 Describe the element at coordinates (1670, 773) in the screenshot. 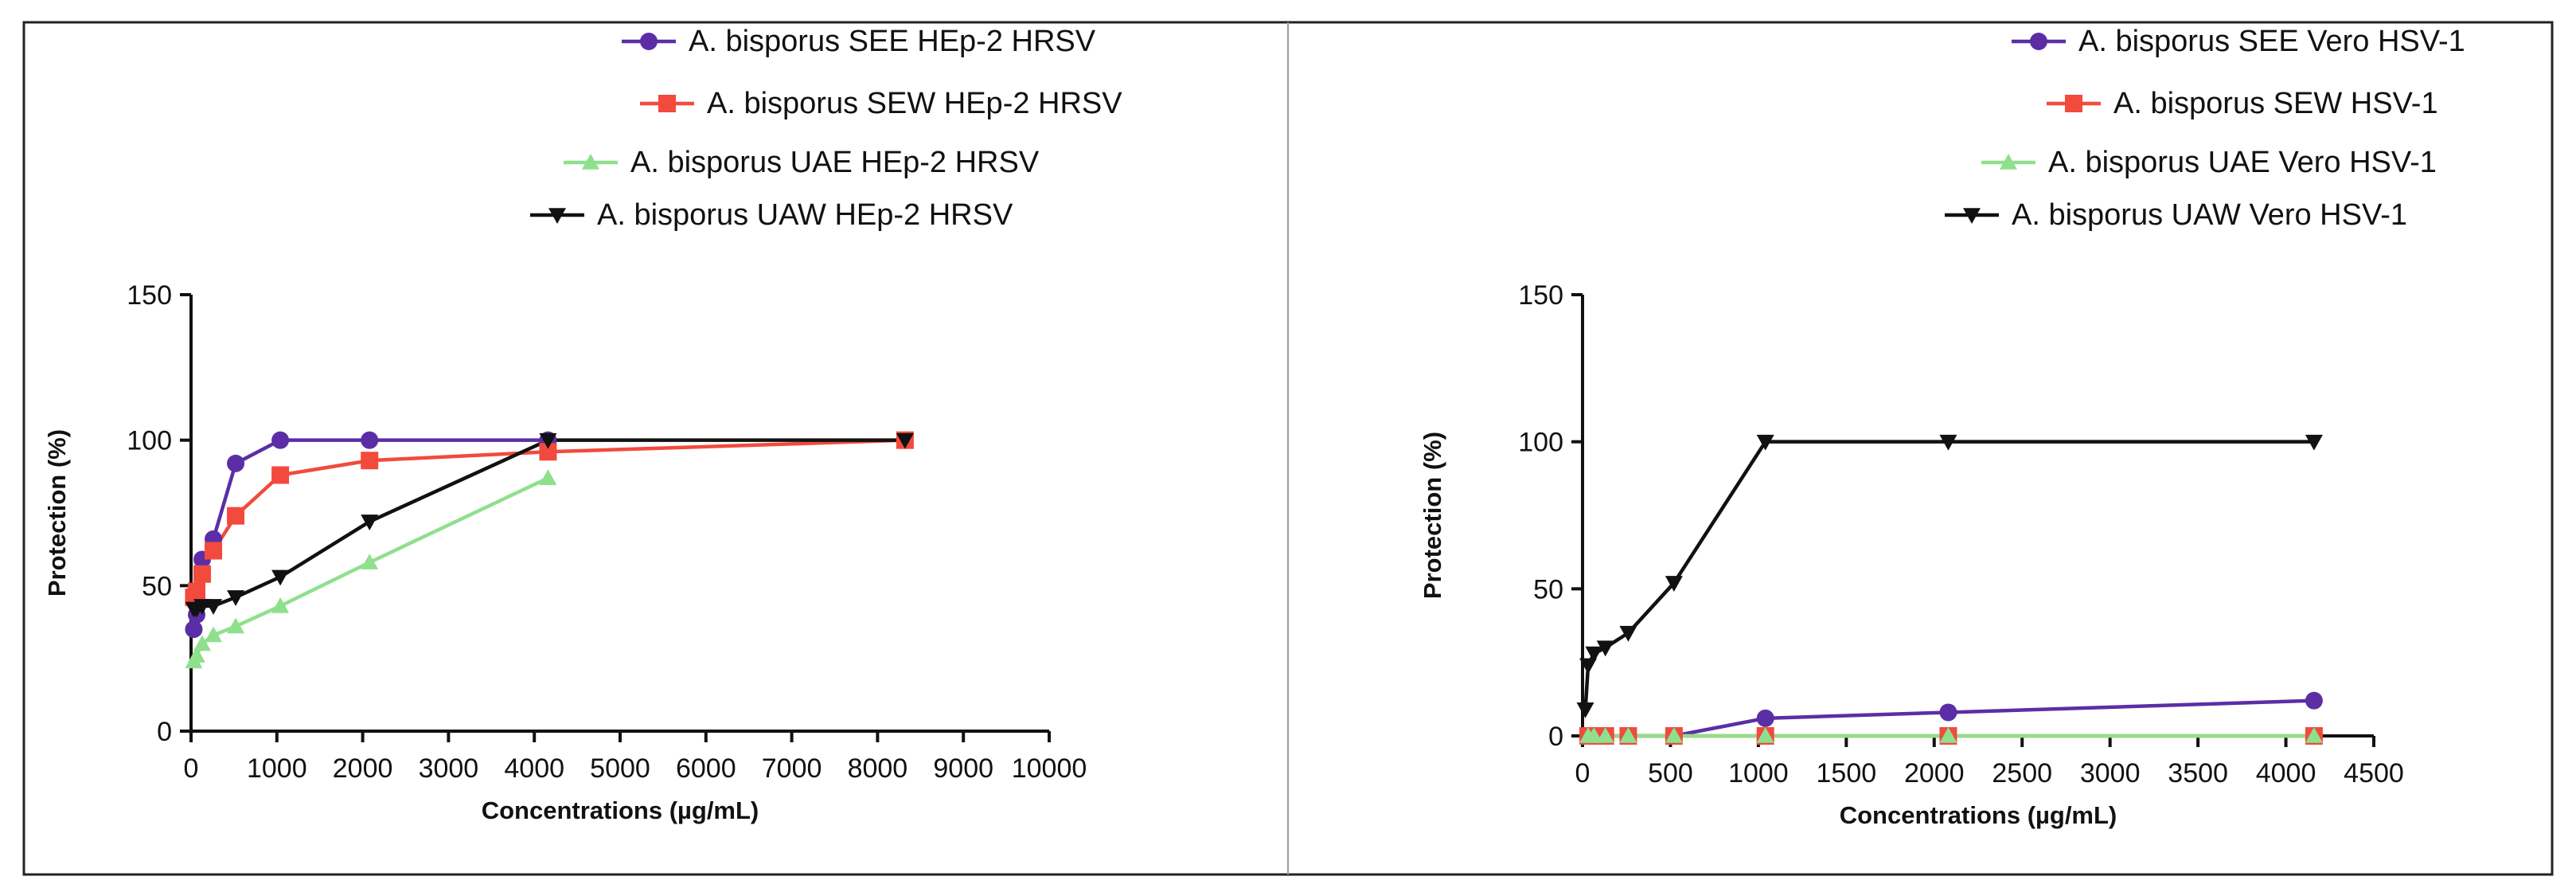

I see `x-tick-label: 500` at that location.